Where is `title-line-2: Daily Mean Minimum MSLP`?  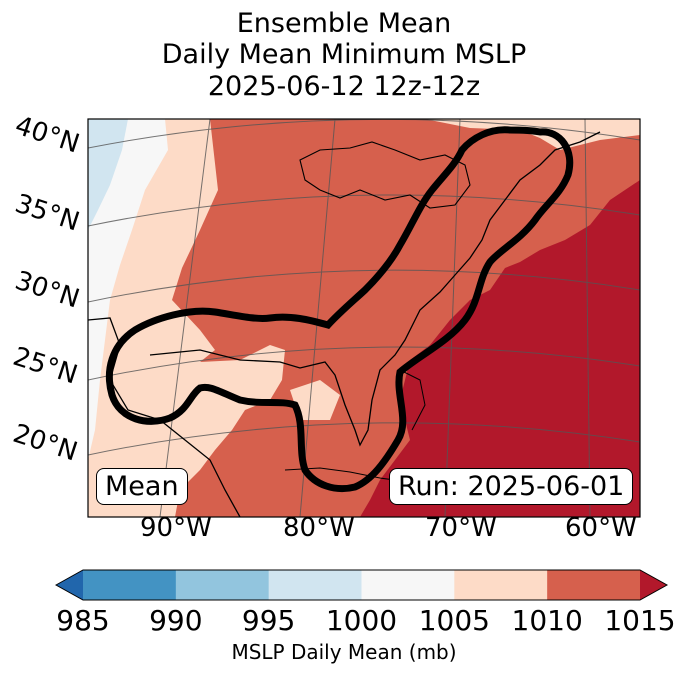
title-line-2: Daily Mean Minimum MSLP is located at coordinates (344, 54).